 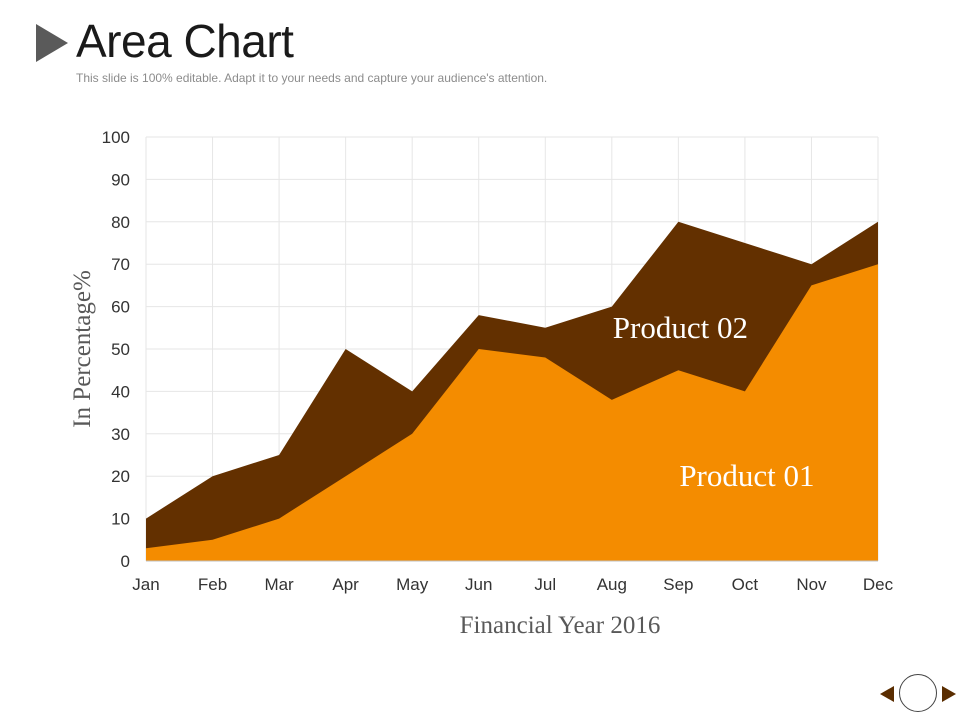 What do you see at coordinates (82, 349) in the screenshot?
I see `y-axis-title: In Percentage%` at bounding box center [82, 349].